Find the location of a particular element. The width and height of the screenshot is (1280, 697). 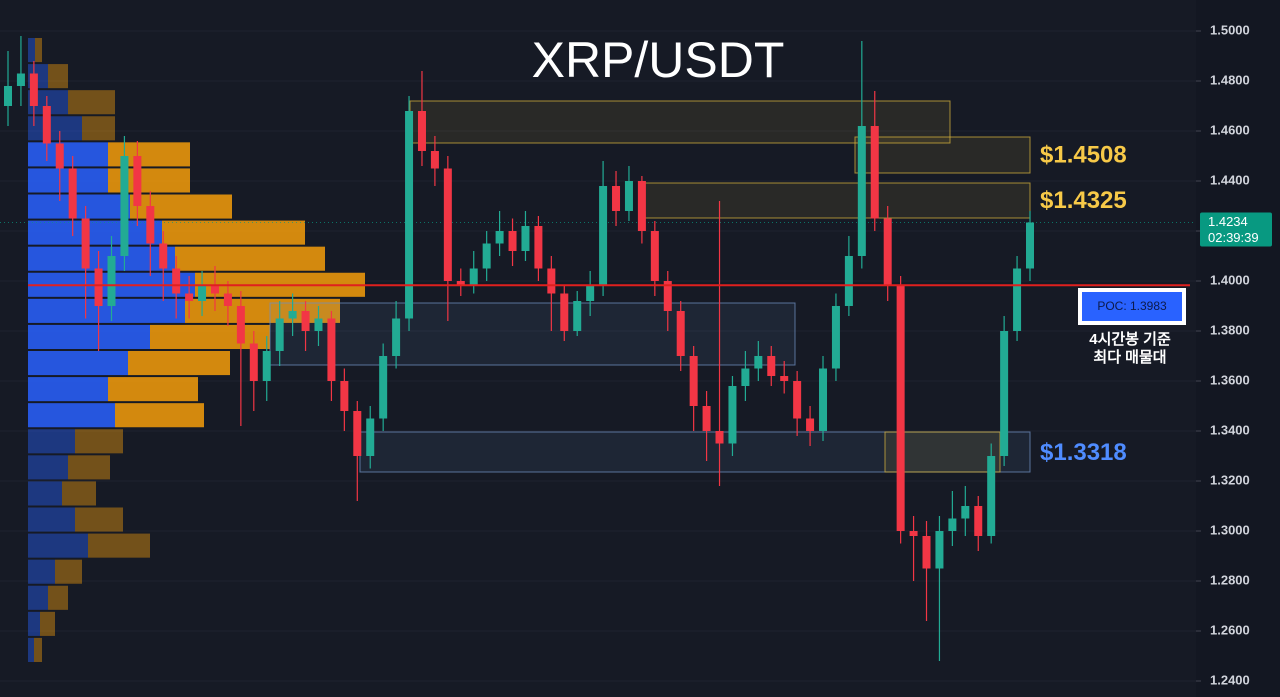

poc-label: POC: 1.3983 is located at coordinates (1132, 306).